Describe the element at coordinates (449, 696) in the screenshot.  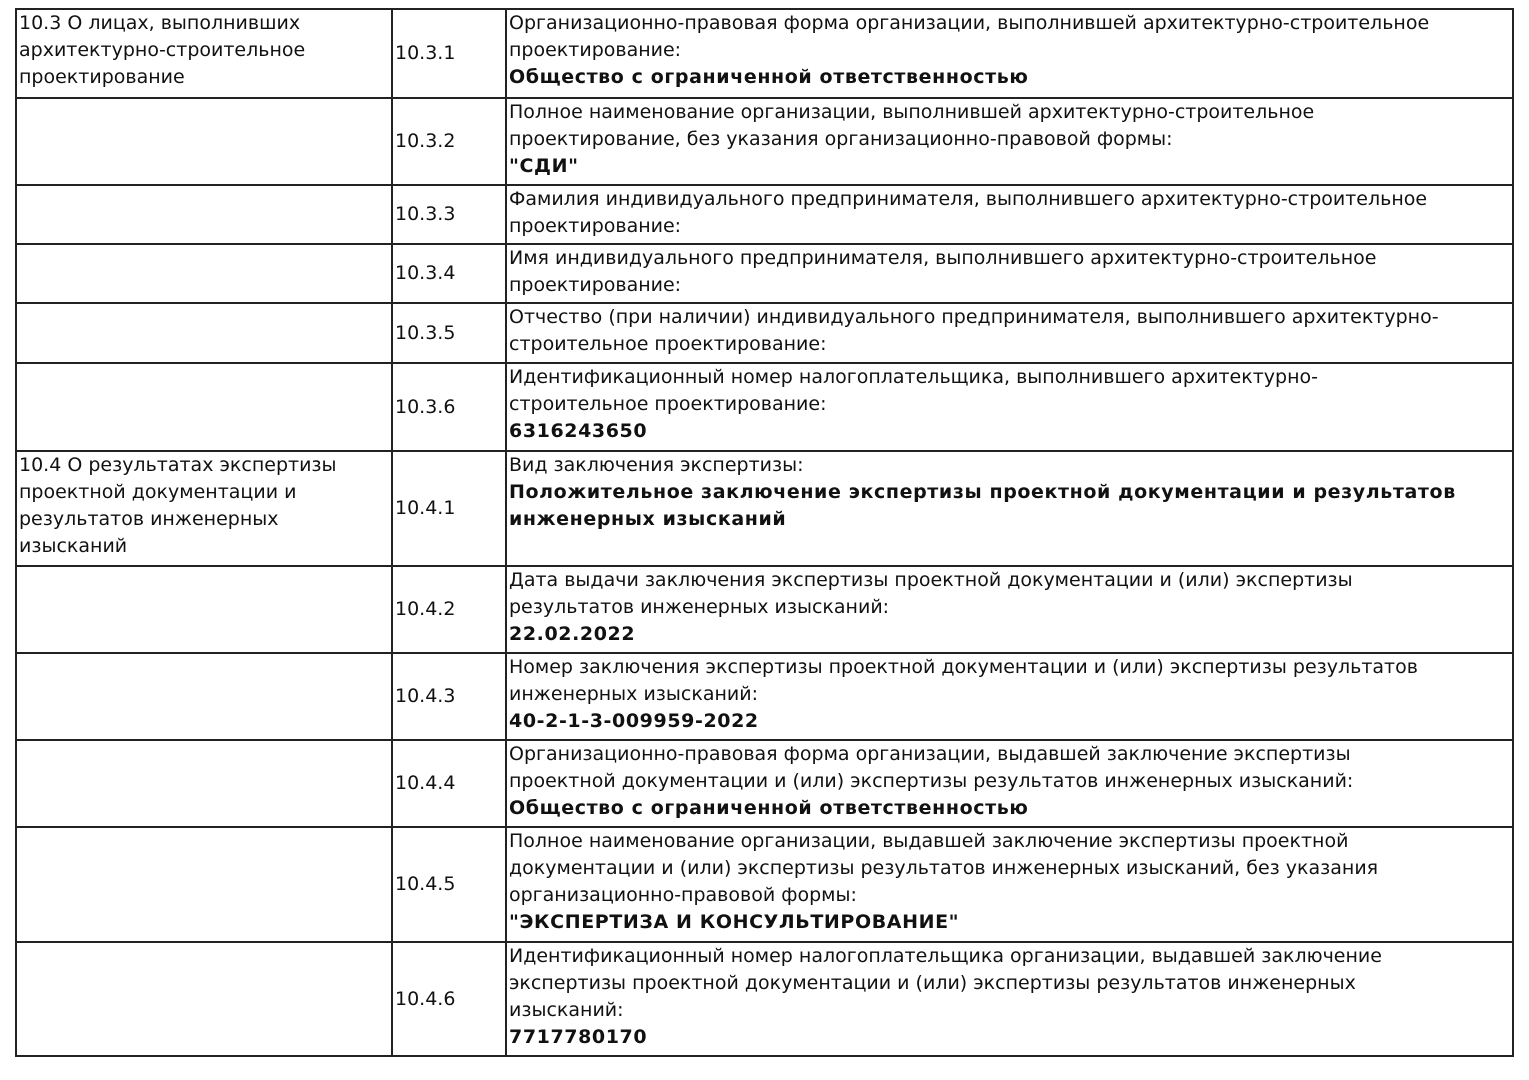
I see `item-number: 10.4.3` at that location.